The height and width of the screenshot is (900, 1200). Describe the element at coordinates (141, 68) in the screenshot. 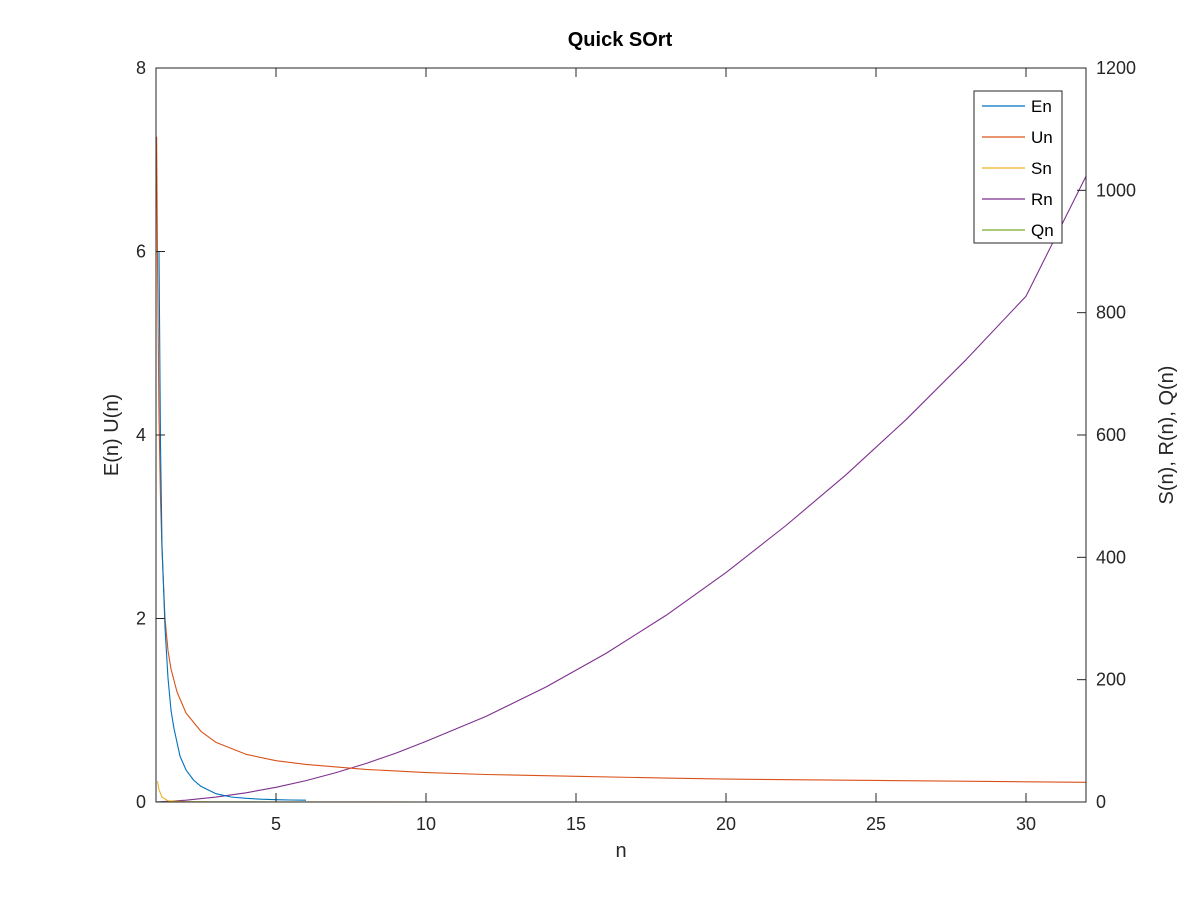

I see `y-left-tick-label: 8` at that location.